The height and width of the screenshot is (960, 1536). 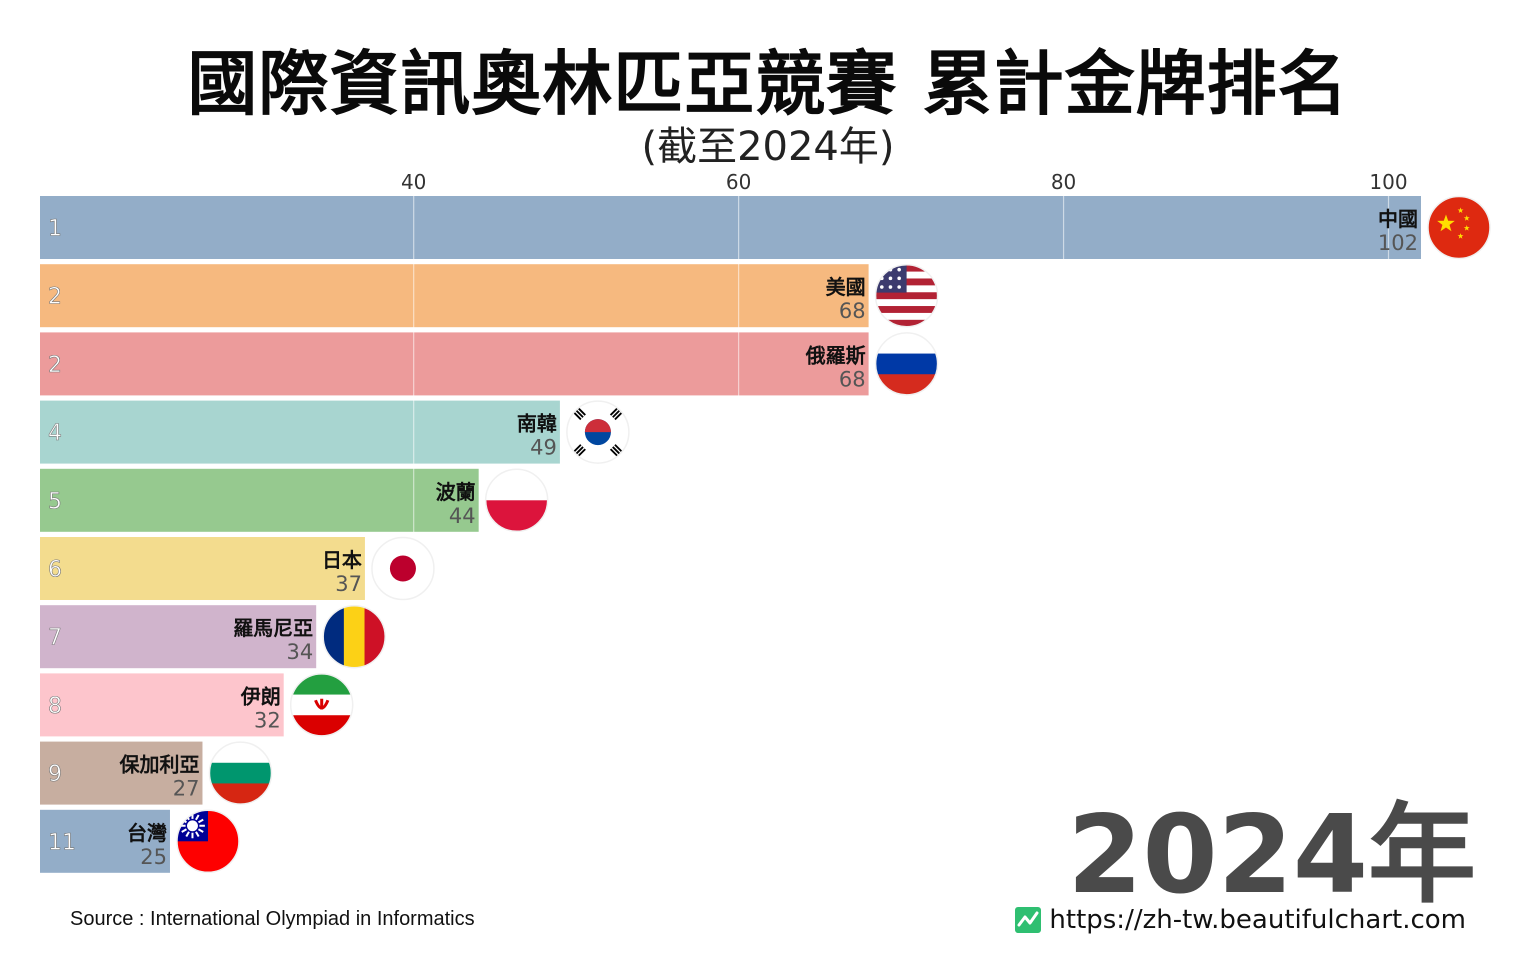 I want to click on rank-label: 11, so click(x=62, y=842).